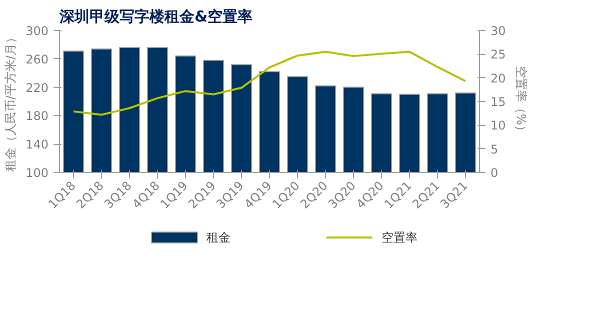 This screenshot has height=324, width=597. Describe the element at coordinates (37, 116) in the screenshot. I see `y-tick-label: 180` at that location.